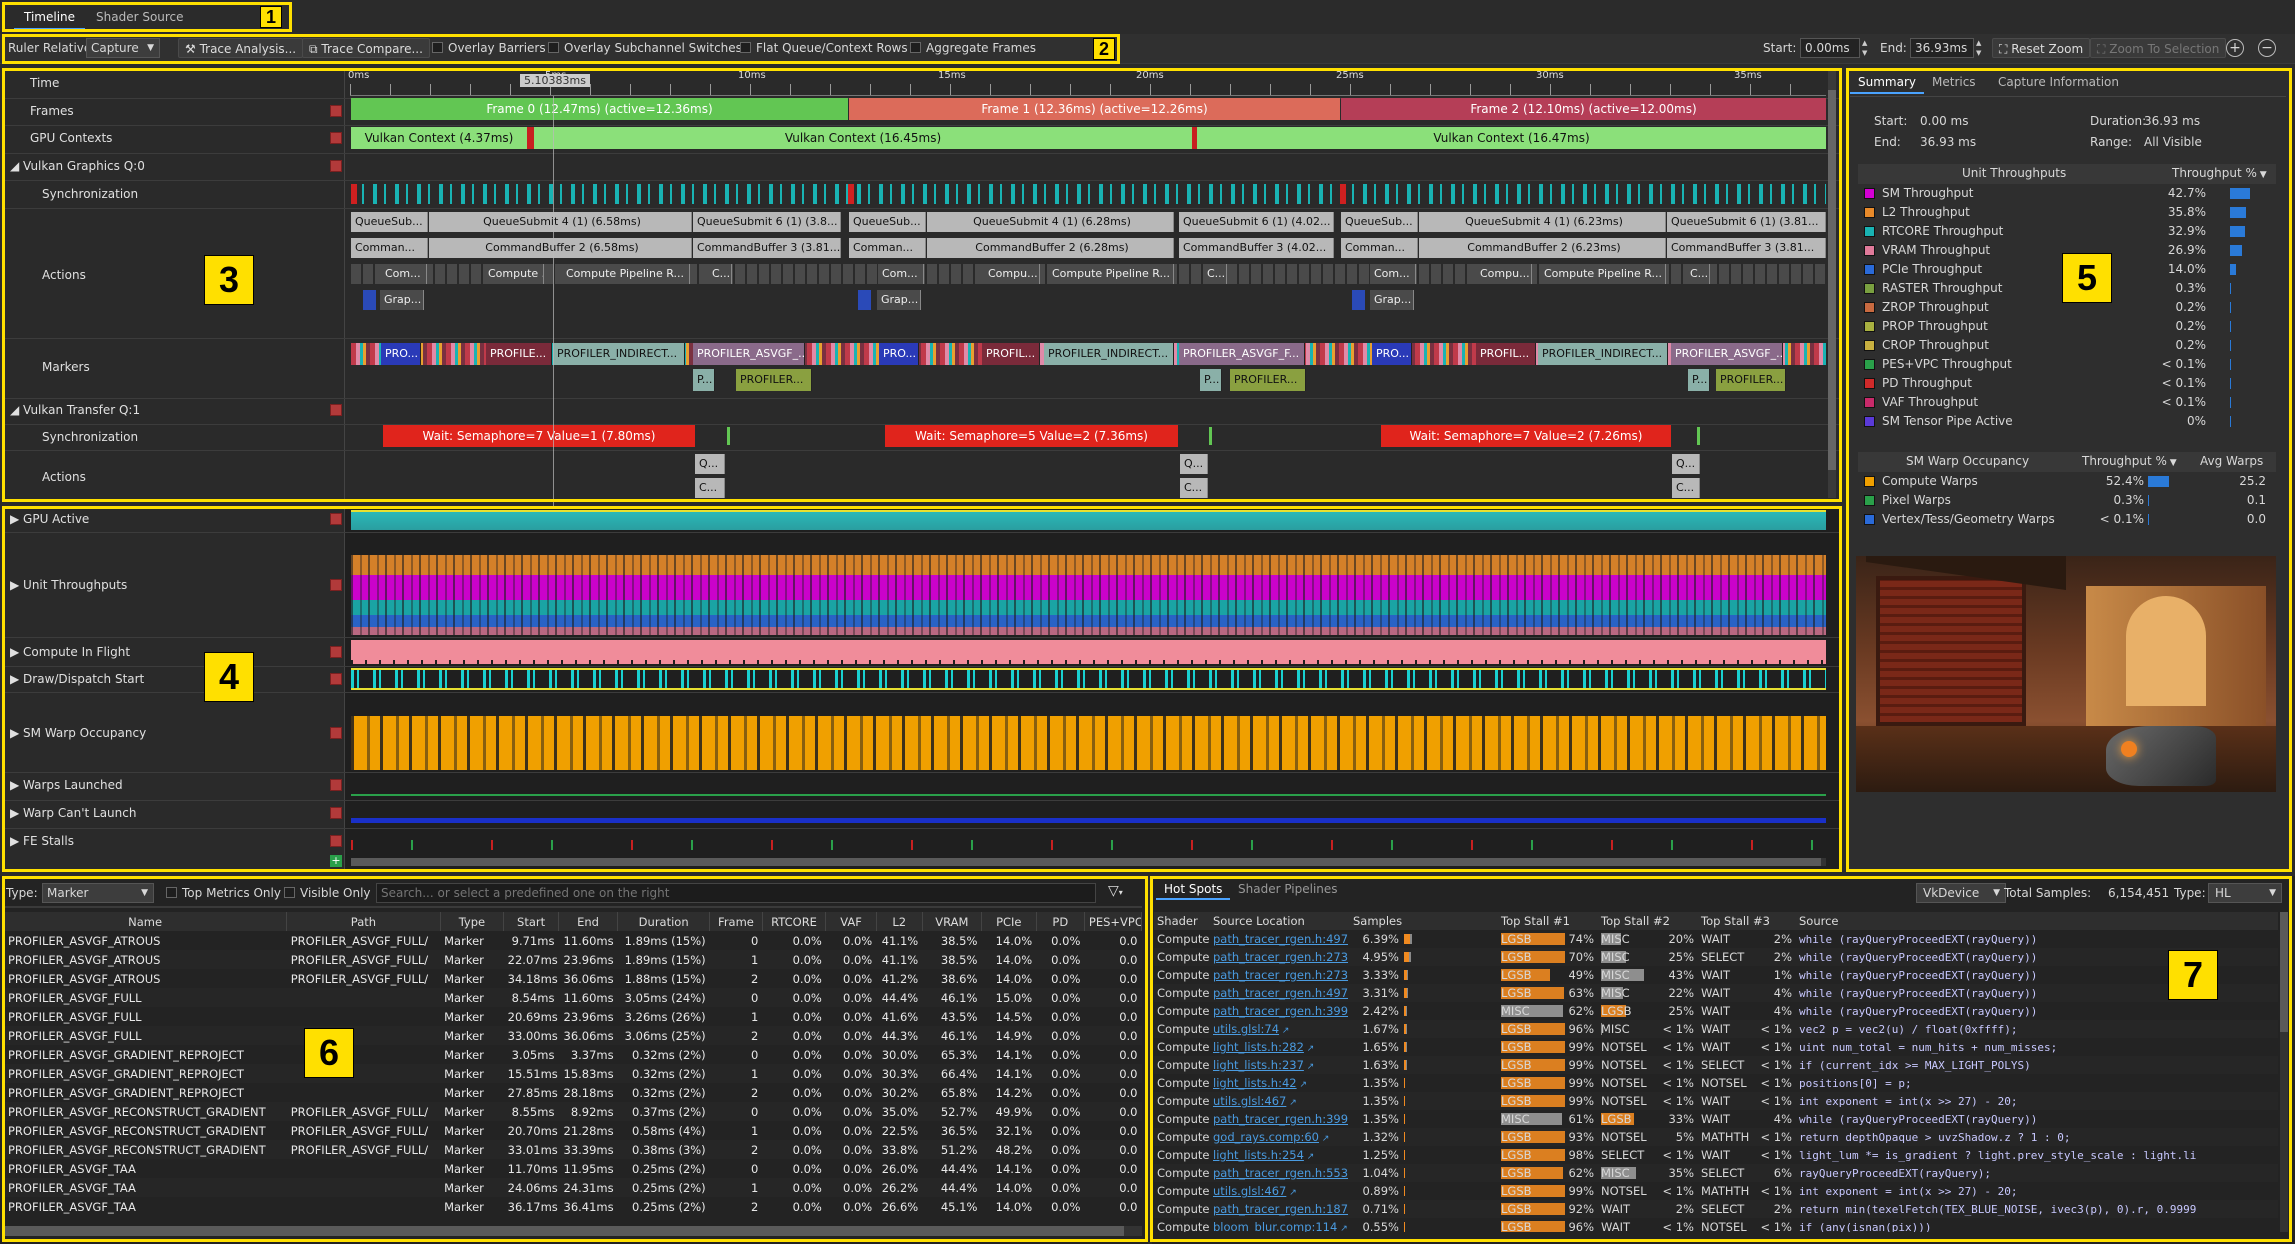  What do you see at coordinates (1961, 893) in the screenshot?
I see `device-select: VkDevice ▼` at bounding box center [1961, 893].